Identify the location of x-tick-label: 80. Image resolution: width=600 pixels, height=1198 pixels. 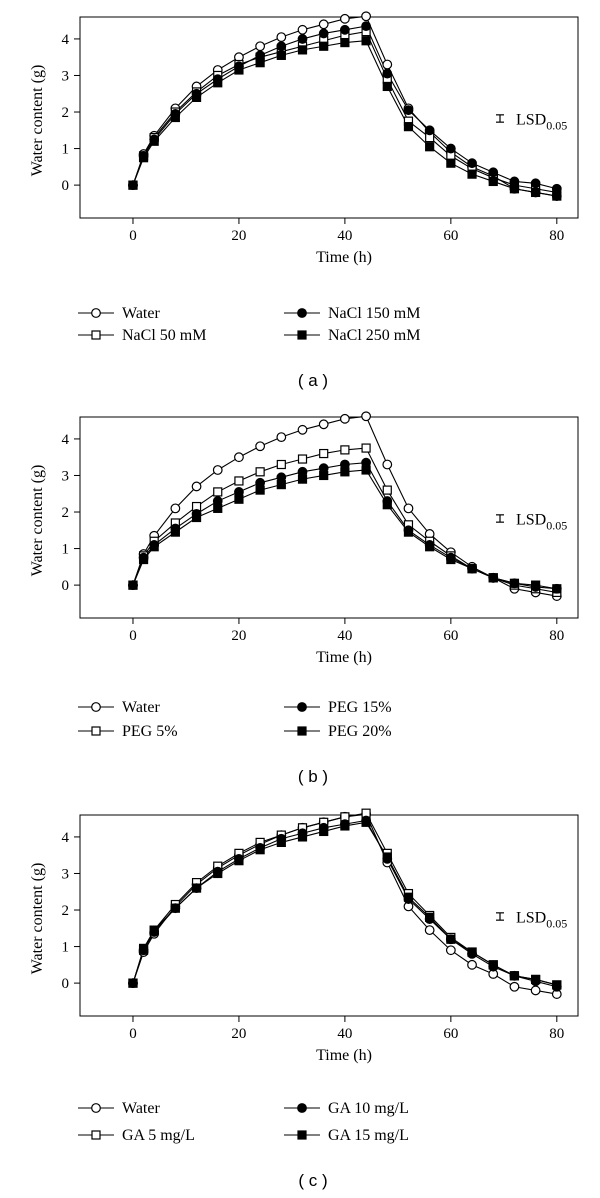
(556, 236).